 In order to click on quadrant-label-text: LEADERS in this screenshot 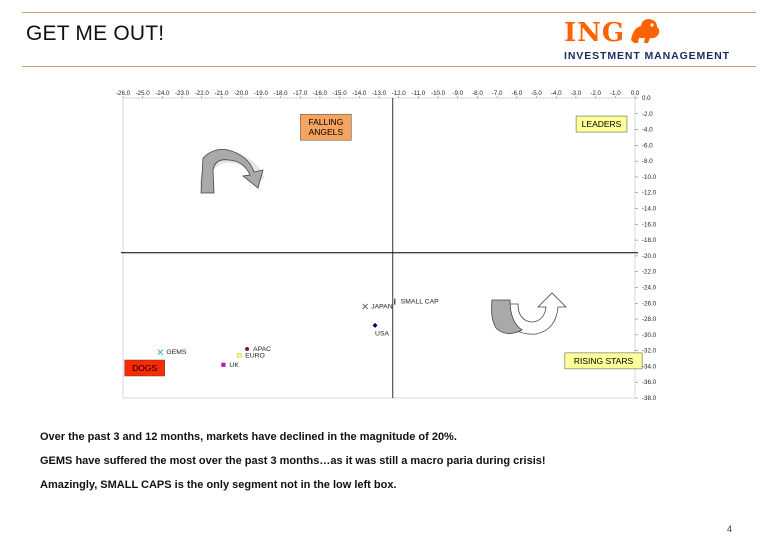, I will do `click(602, 124)`.